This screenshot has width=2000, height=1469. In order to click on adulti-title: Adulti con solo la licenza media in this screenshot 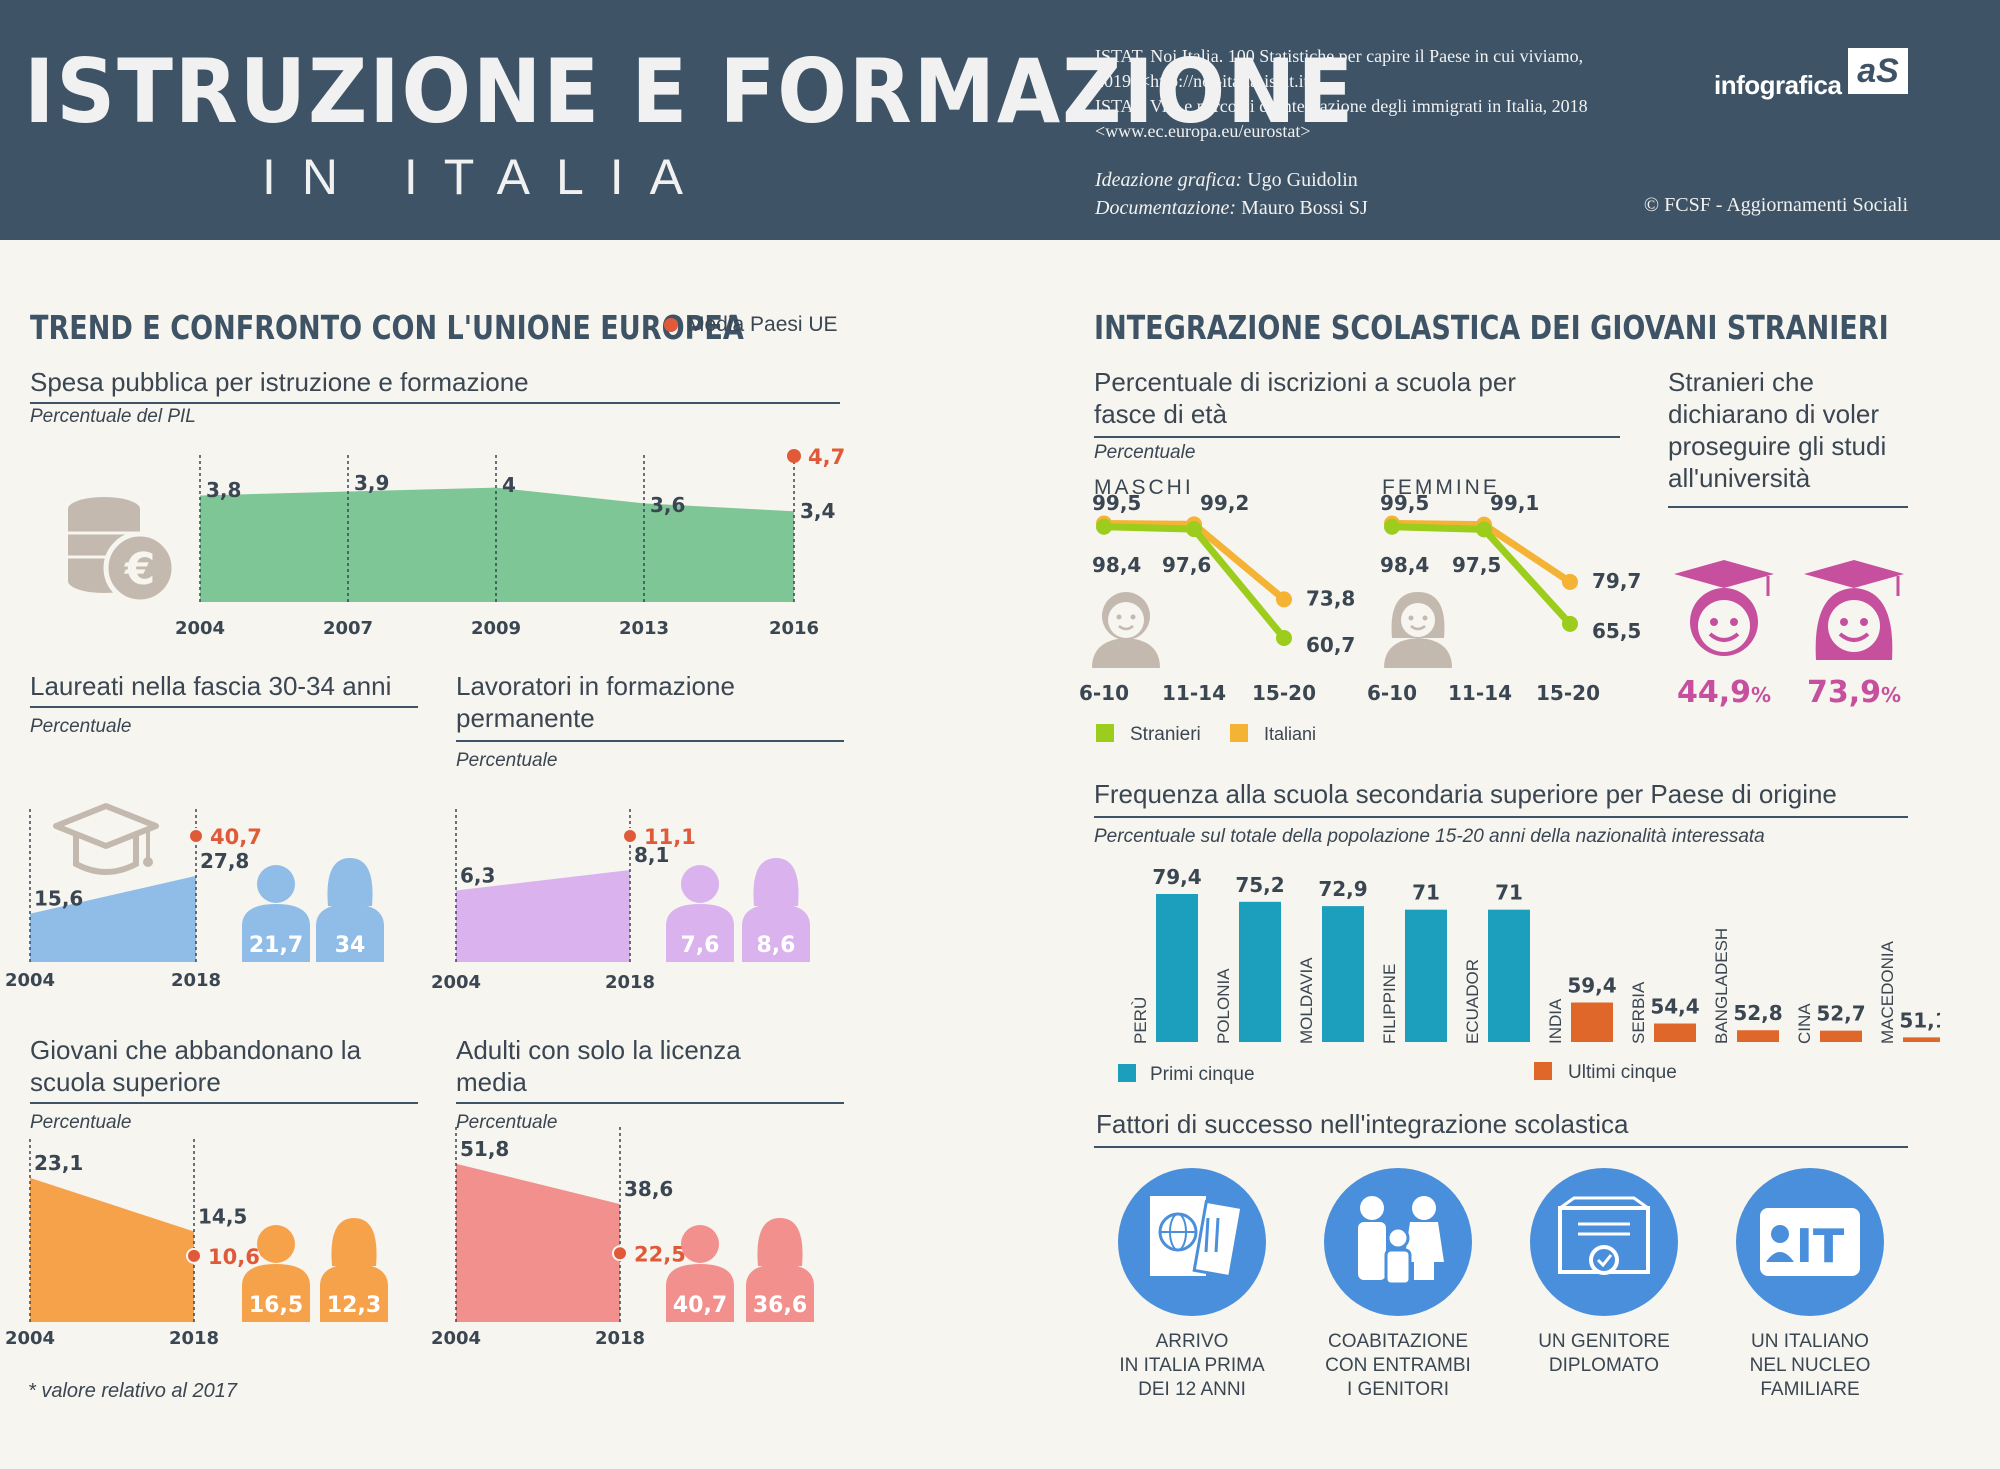, I will do `click(598, 1066)`.